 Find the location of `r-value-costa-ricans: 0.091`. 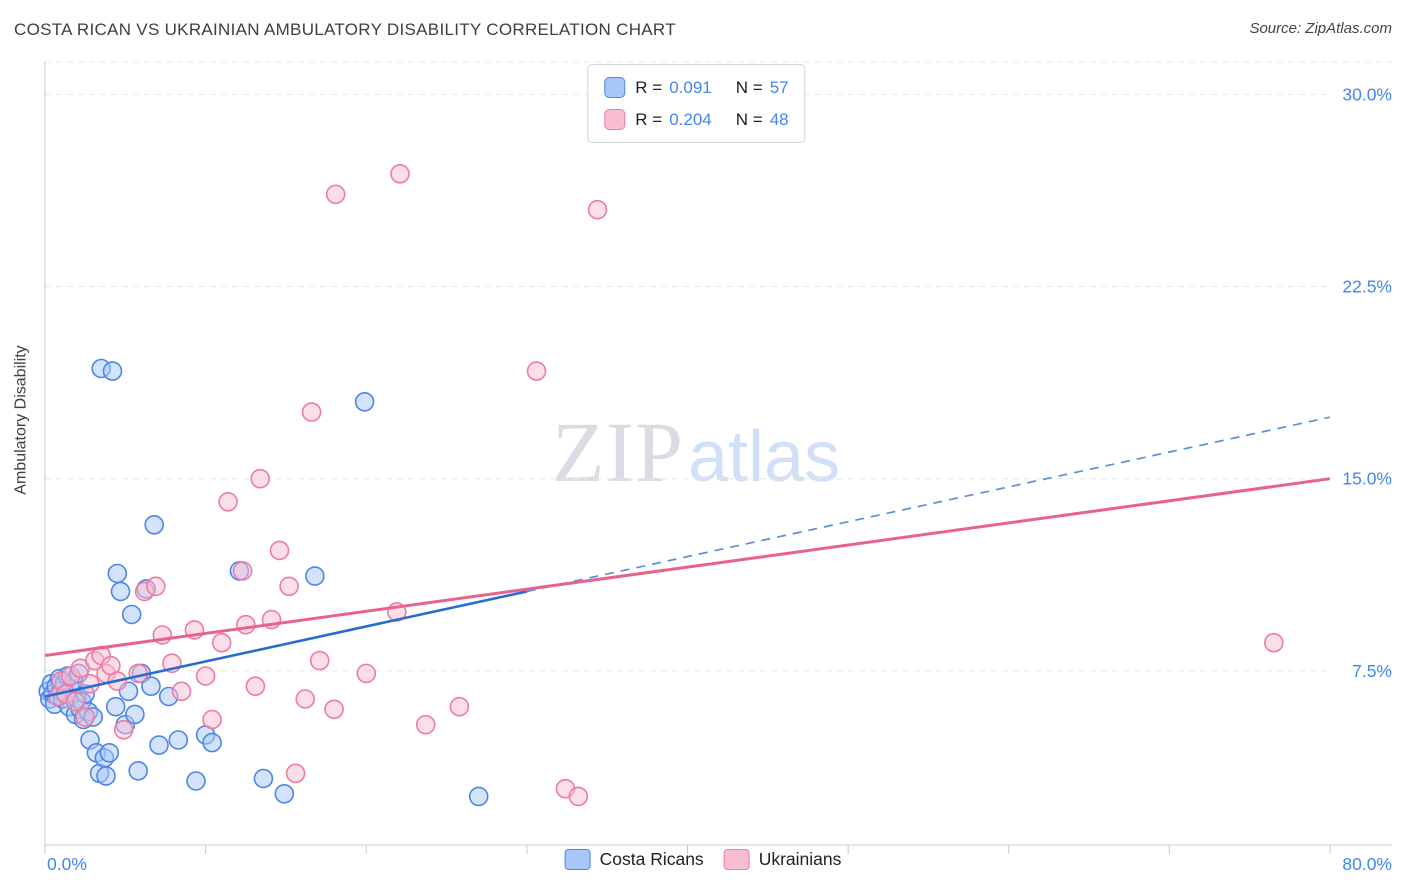

r-value-costa-ricans: 0.091 is located at coordinates (690, 87).